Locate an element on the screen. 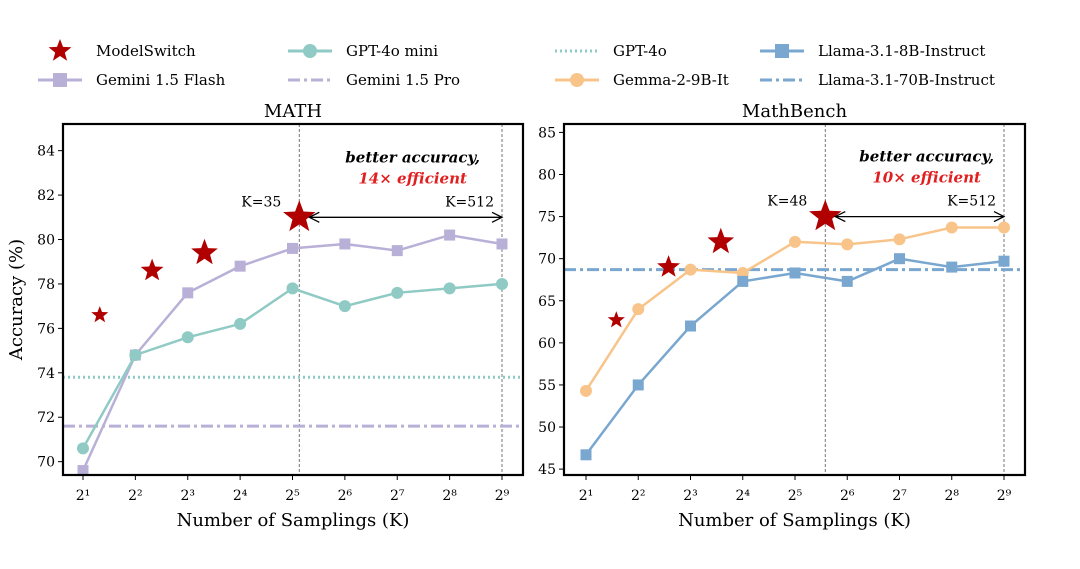 The image size is (1080, 569). annotation-line1: better accuracy, is located at coordinates (926, 157).